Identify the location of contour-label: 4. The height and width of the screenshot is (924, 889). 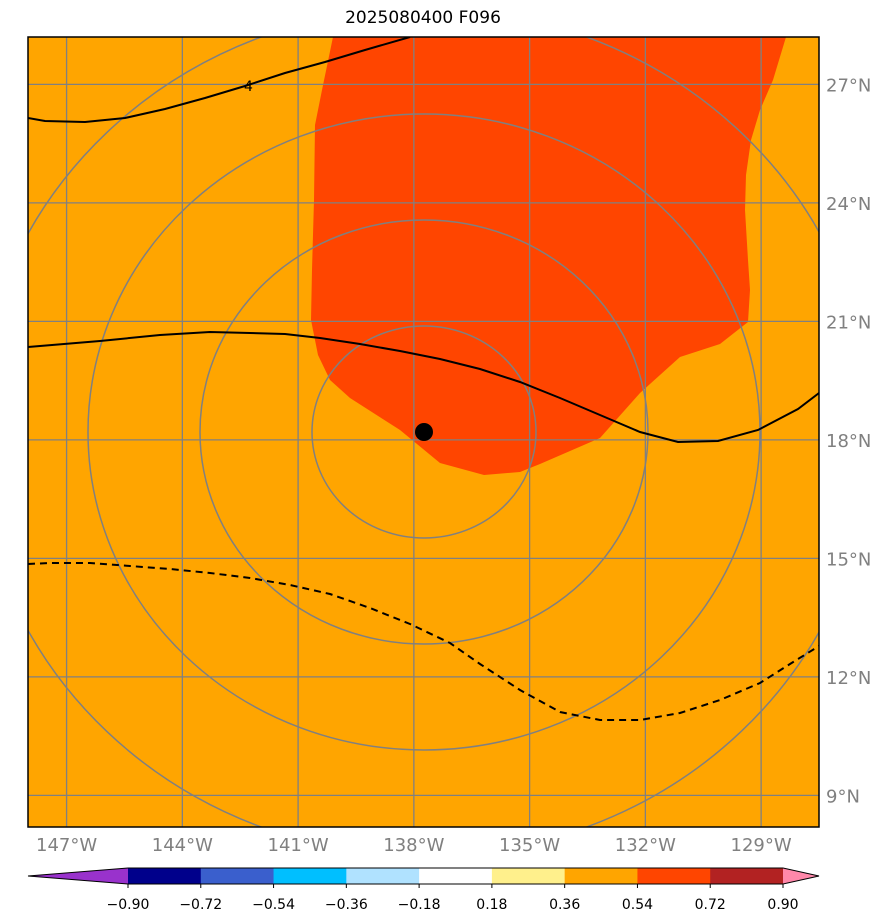
(248, 87).